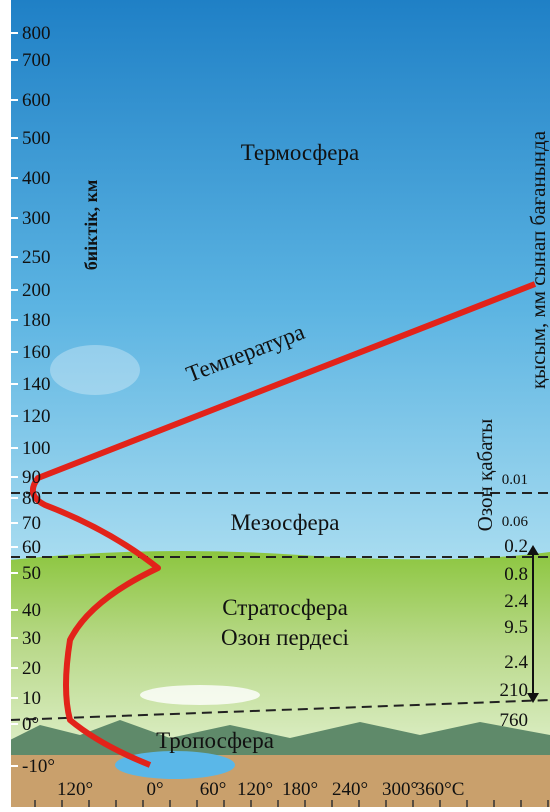 This screenshot has height=812, width=550. Describe the element at coordinates (280, 740) in the screenshot. I see `mountains` at that location.